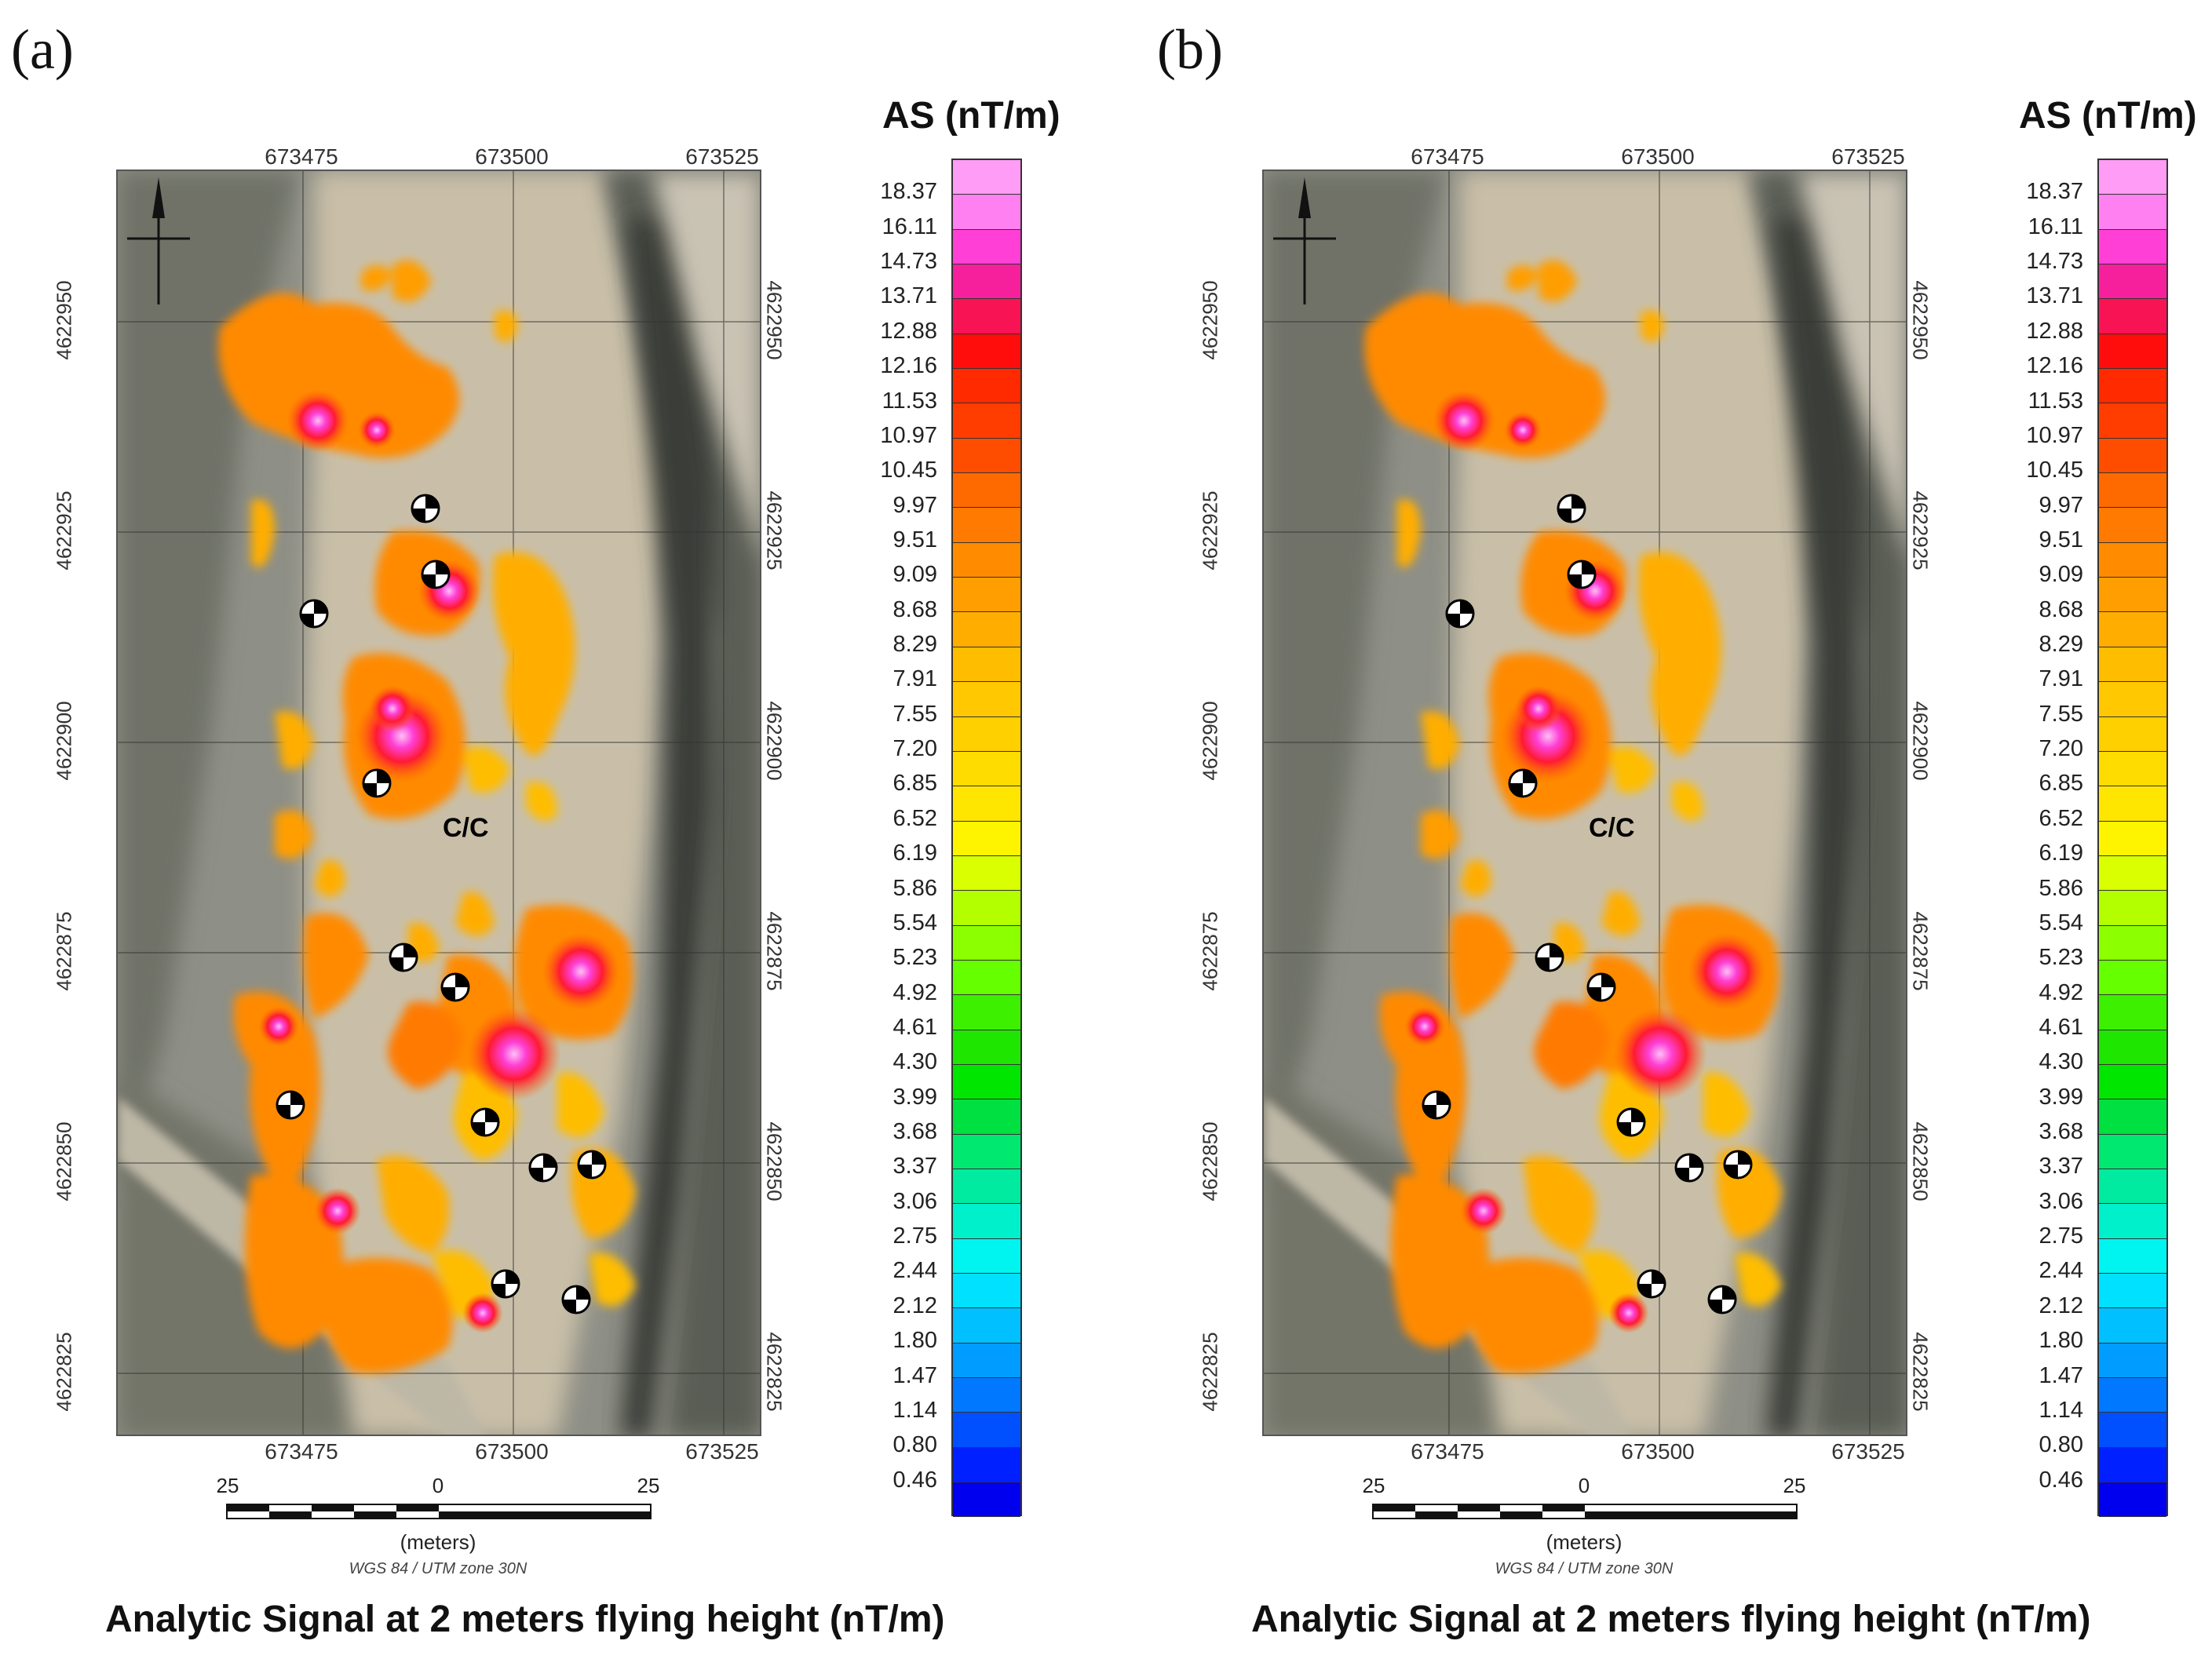 The height and width of the screenshot is (1659, 2212). What do you see at coordinates (1920, 320) in the screenshot?
I see `northing-tick-right: 4622950` at bounding box center [1920, 320].